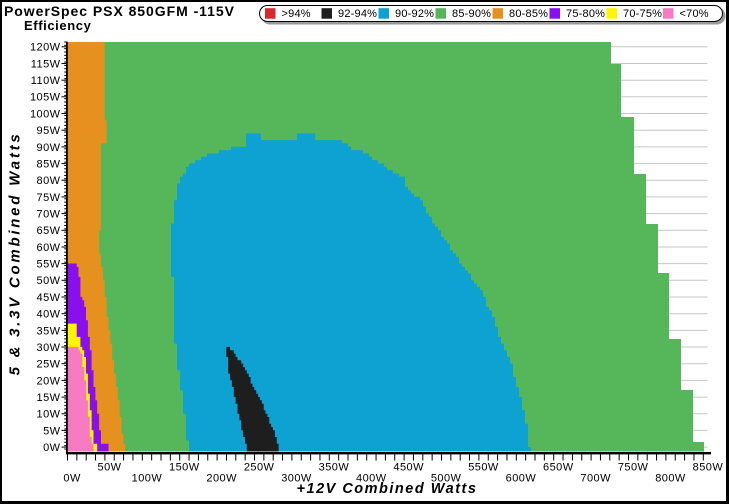  What do you see at coordinates (483, 468) in the screenshot?
I see `svg-text: 550W` at bounding box center [483, 468].